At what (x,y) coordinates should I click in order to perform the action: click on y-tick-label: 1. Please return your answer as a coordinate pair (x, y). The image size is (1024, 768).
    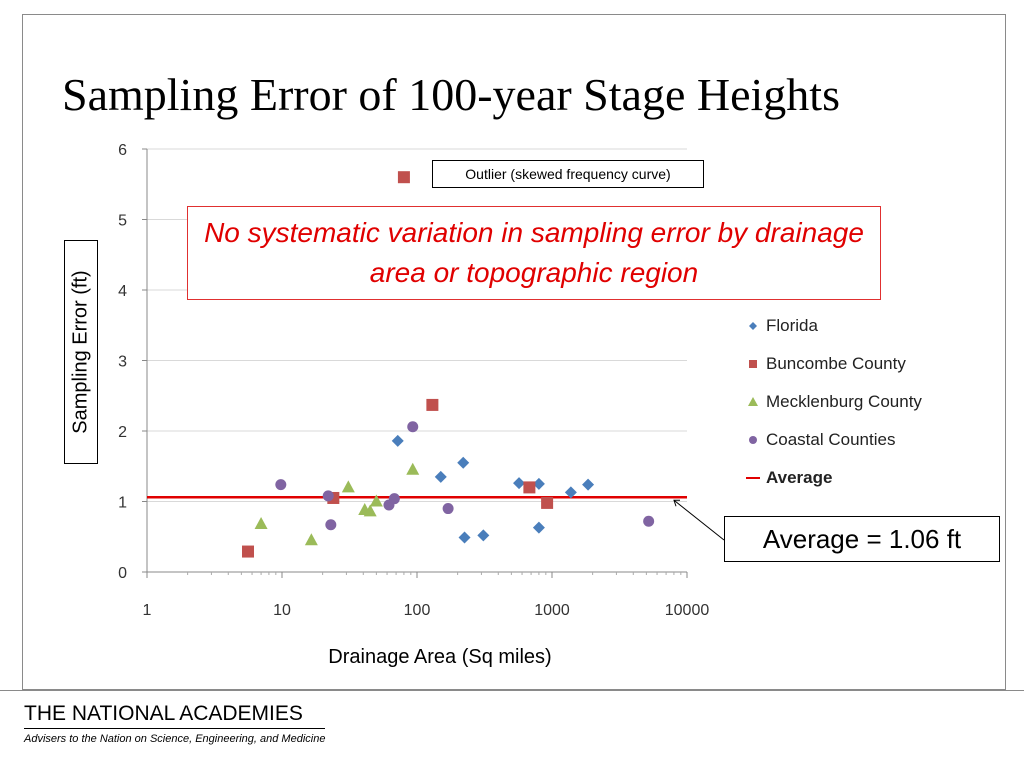
    Looking at the image, I should click on (122, 503).